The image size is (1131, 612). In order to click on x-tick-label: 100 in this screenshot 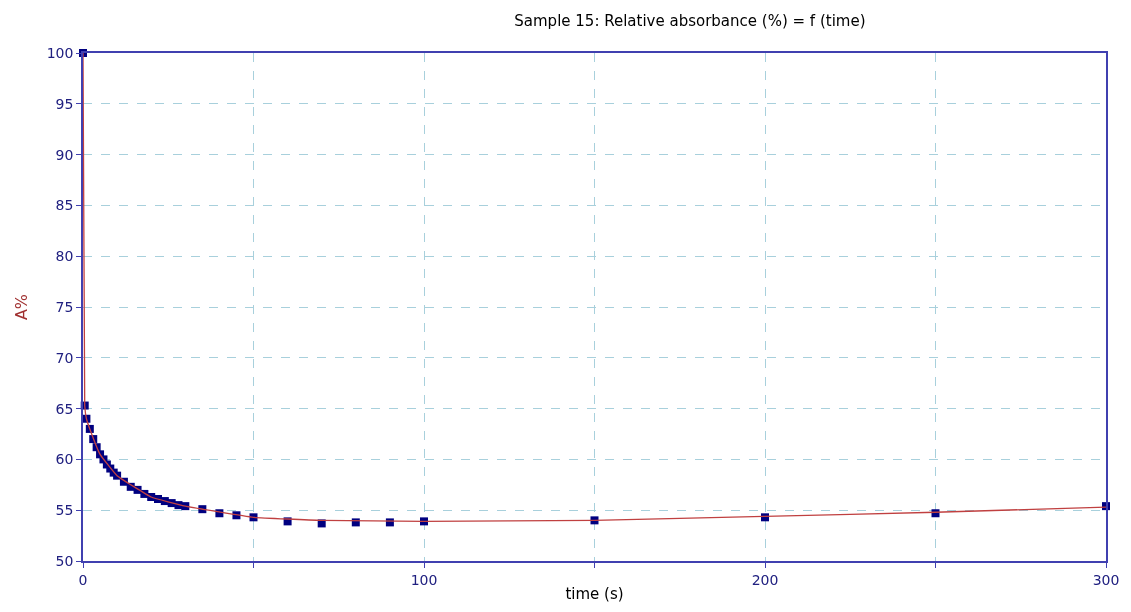, I will do `click(424, 579)`.